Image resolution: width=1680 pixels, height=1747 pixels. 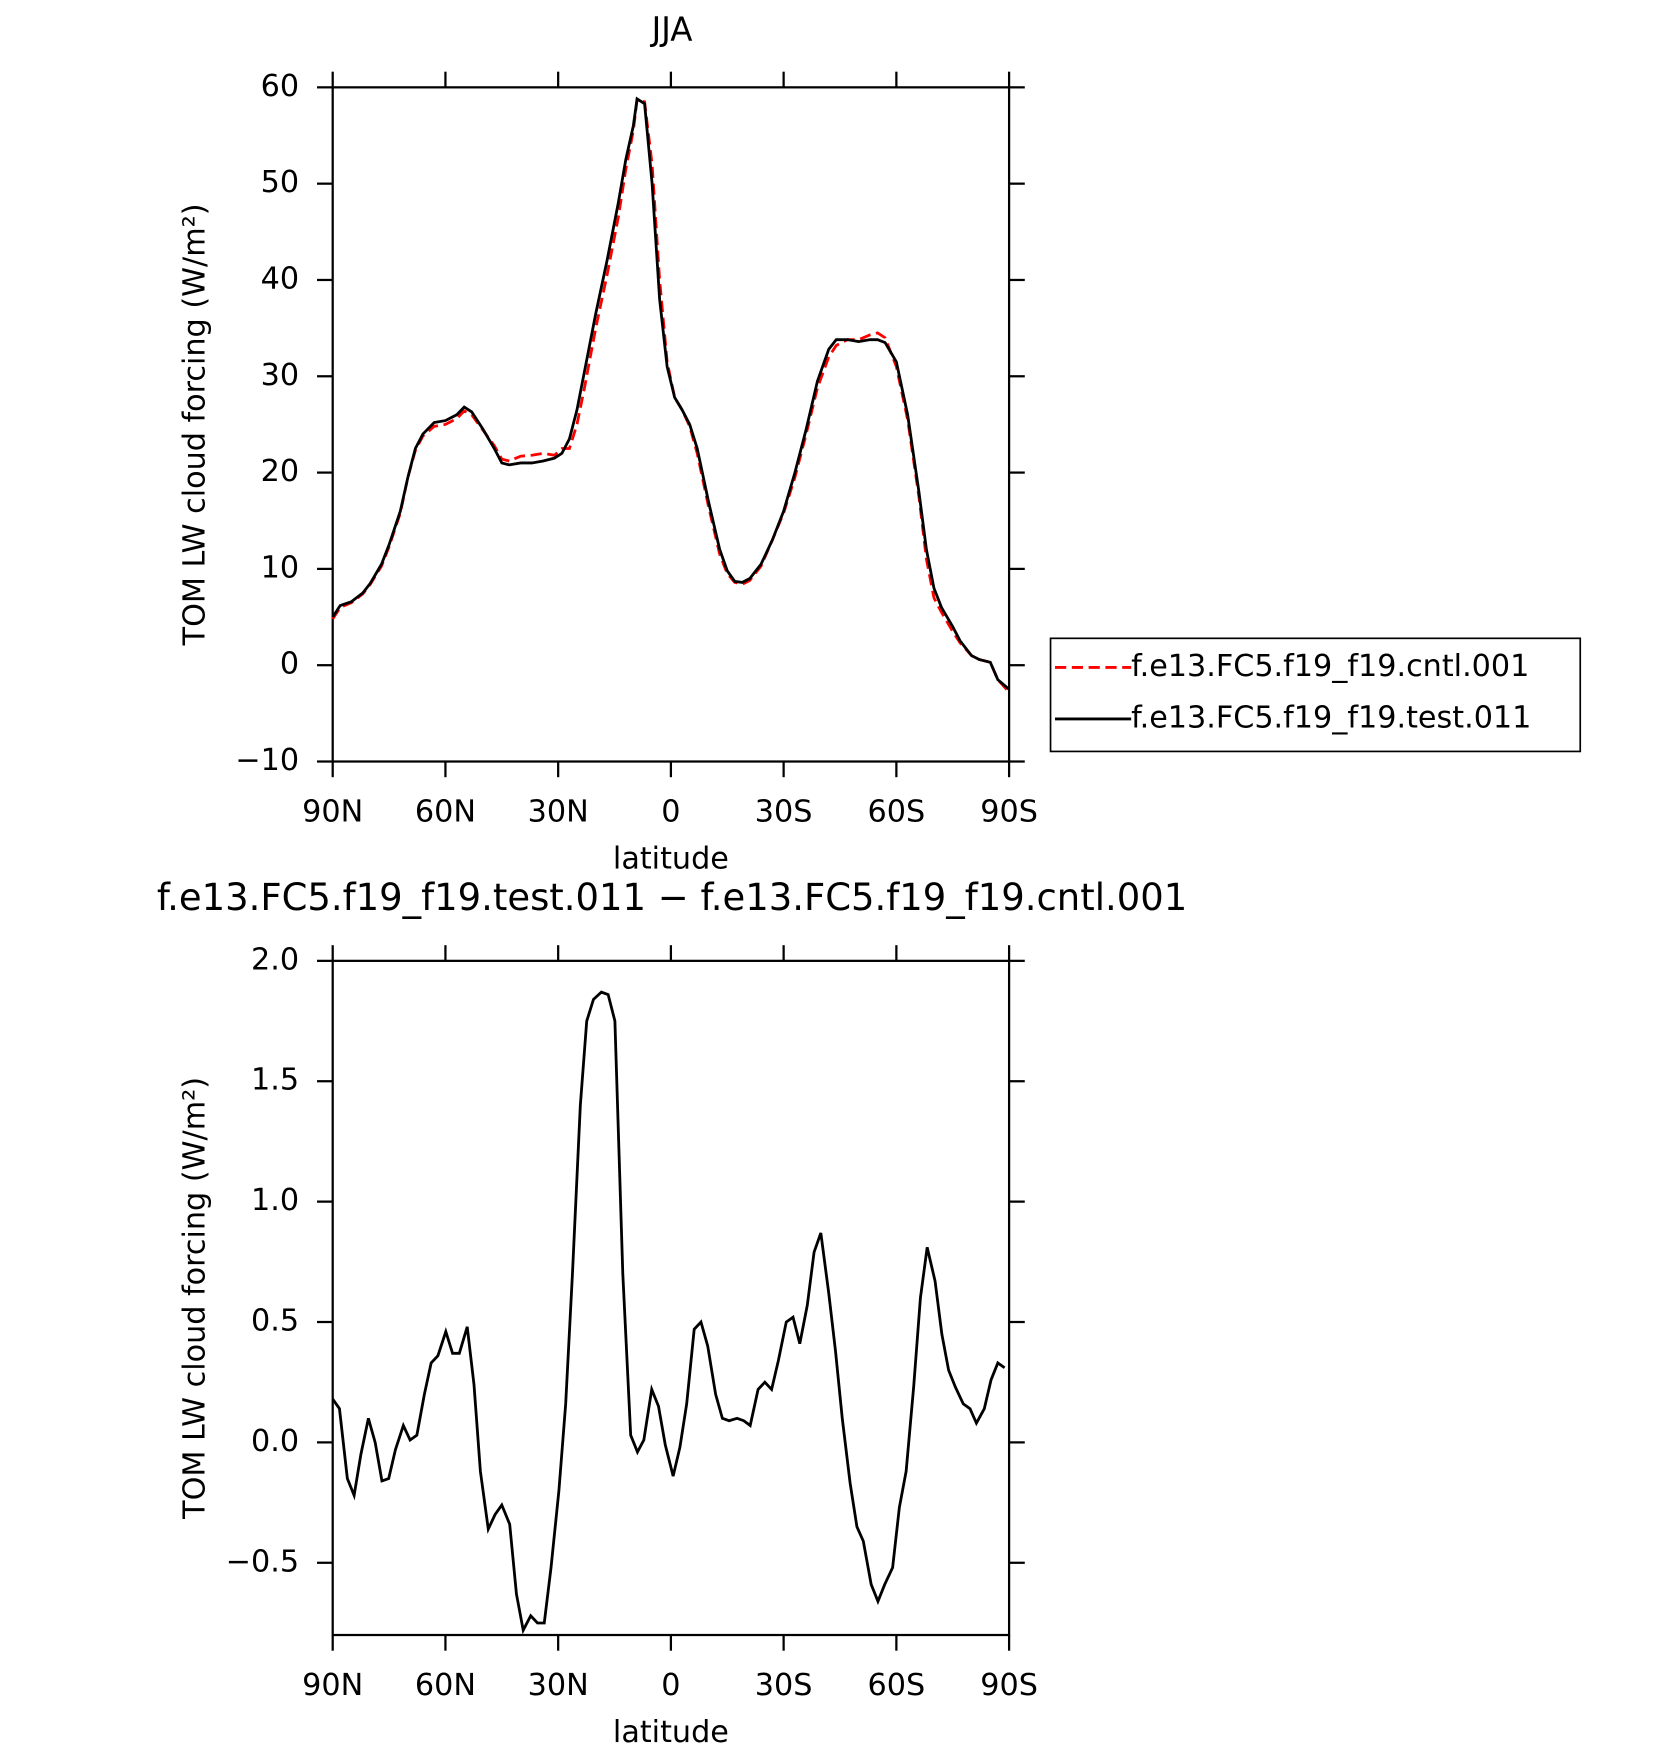 What do you see at coordinates (280, 471) in the screenshot?
I see `y-tick-label: 20` at bounding box center [280, 471].